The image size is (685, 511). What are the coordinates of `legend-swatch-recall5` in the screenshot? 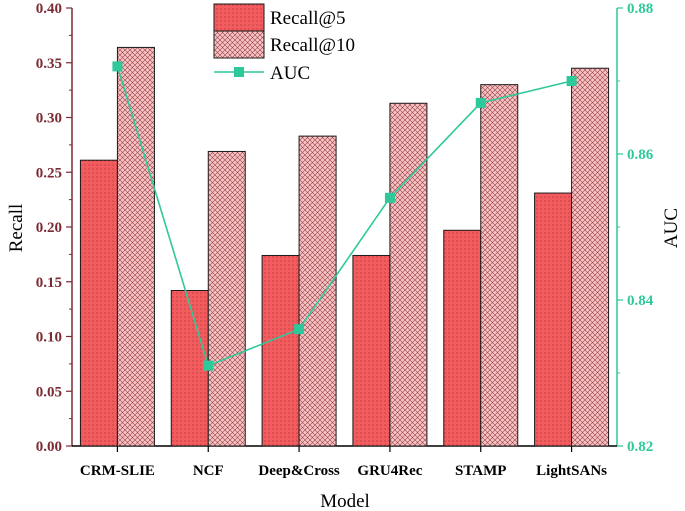 It's located at (239, 17).